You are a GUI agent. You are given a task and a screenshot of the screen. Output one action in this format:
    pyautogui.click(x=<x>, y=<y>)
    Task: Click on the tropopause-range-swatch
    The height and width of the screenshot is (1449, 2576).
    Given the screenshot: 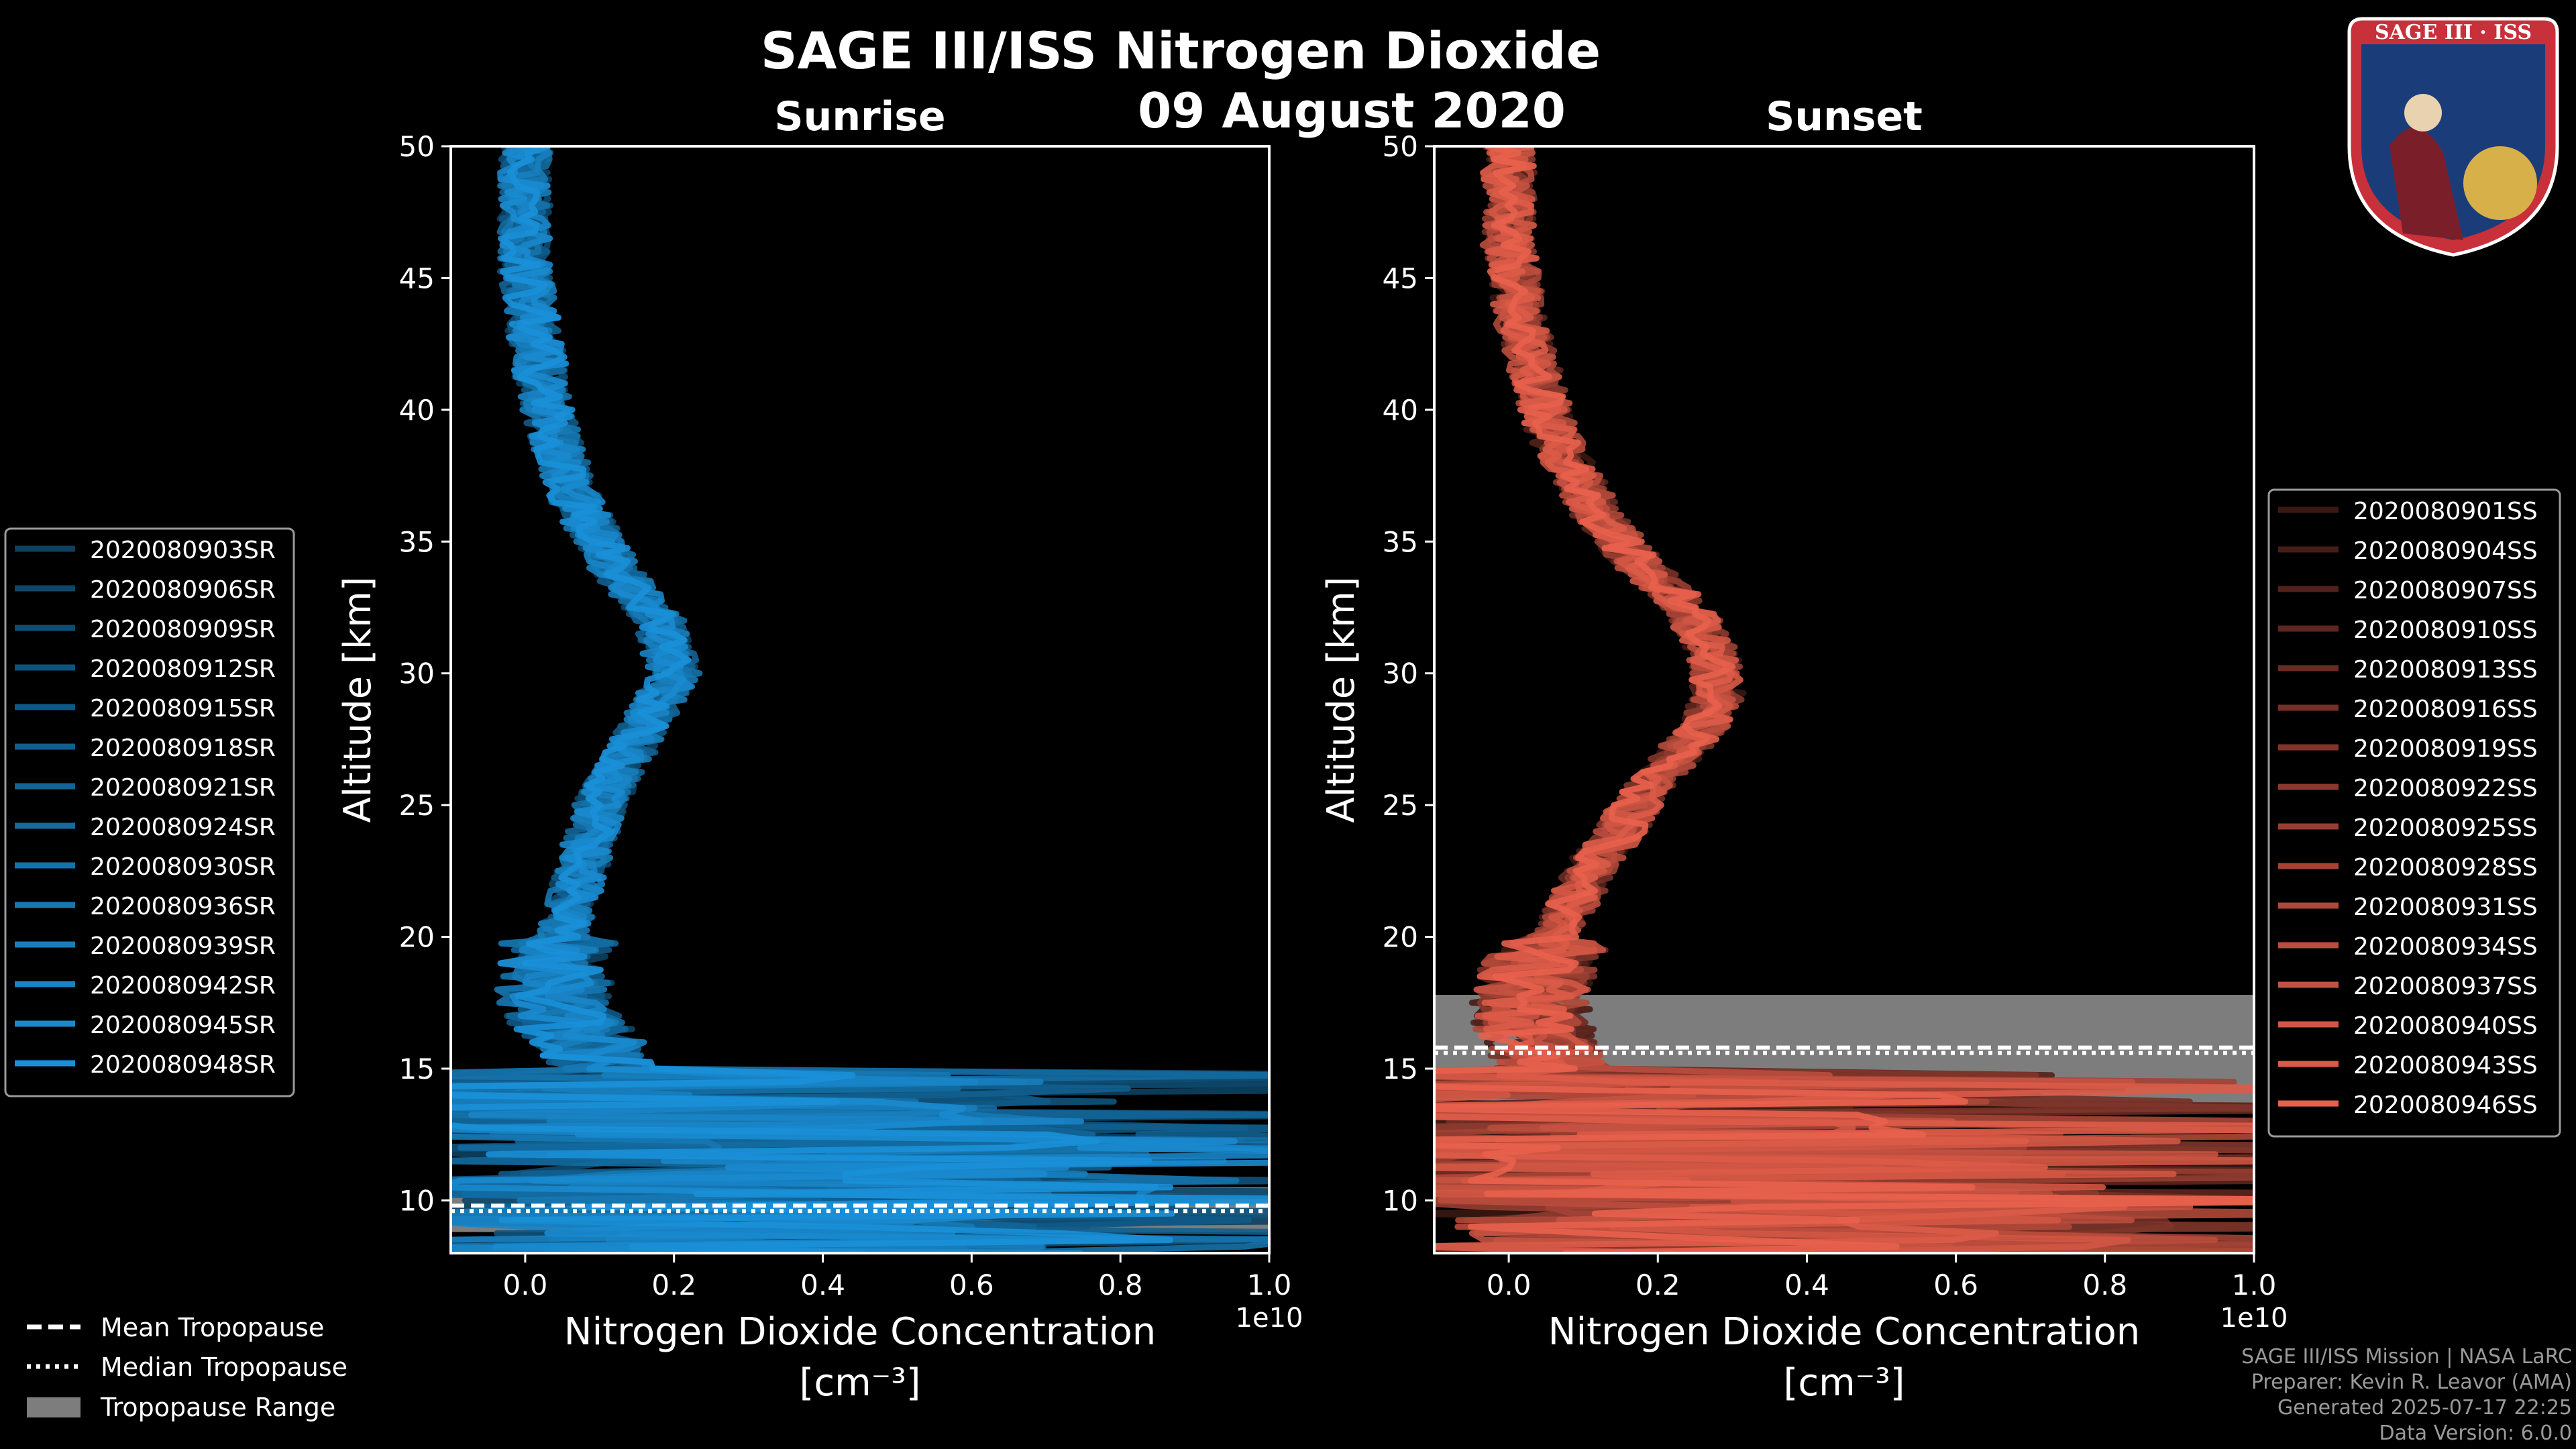 What is the action you would take?
    pyautogui.click(x=53, y=1407)
    